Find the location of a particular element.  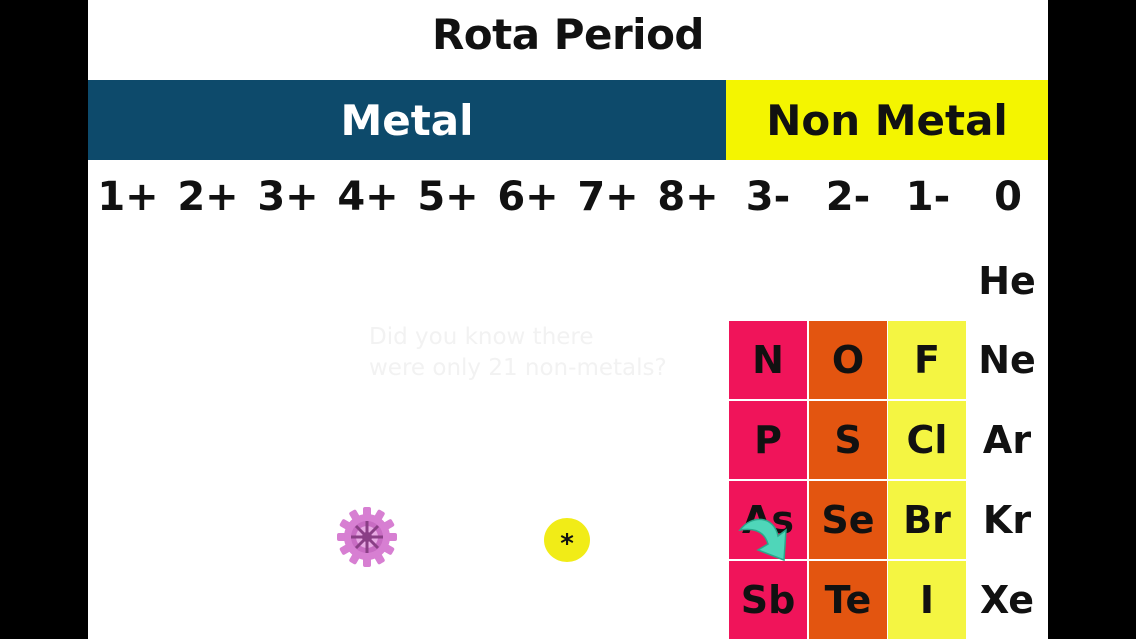

nonmetal-band: Non Metal is located at coordinates (887, 120).